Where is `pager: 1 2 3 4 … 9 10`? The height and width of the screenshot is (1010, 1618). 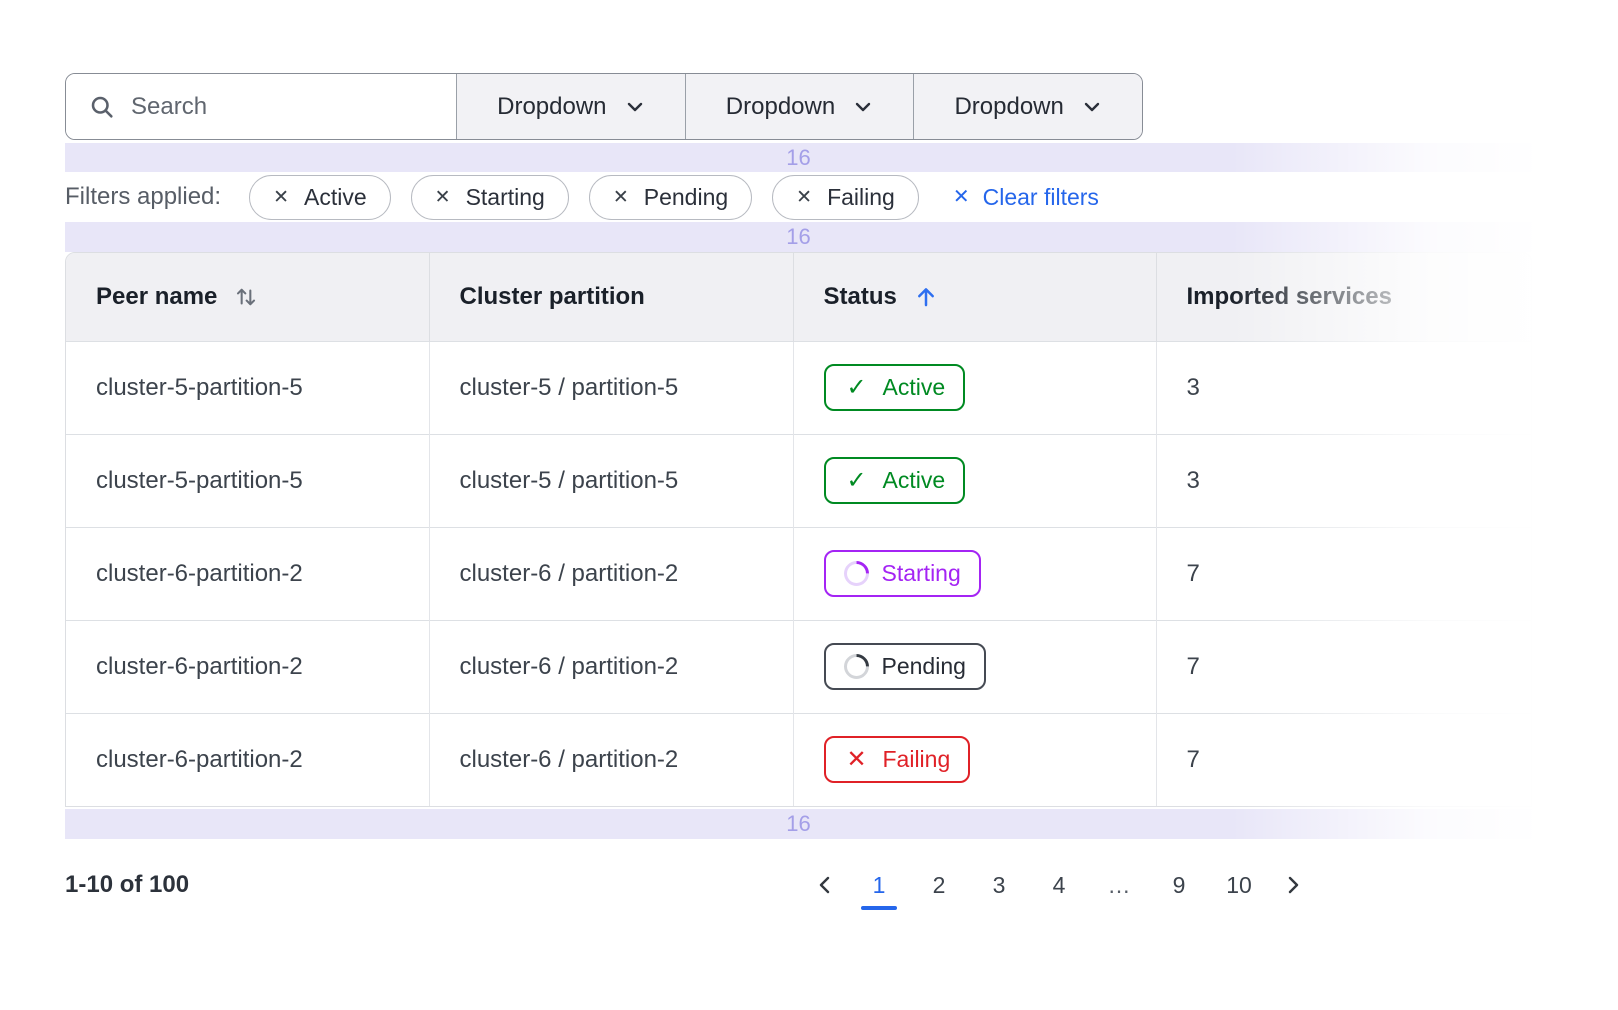 pager: 1 2 3 4 … 9 10 is located at coordinates (1059, 885).